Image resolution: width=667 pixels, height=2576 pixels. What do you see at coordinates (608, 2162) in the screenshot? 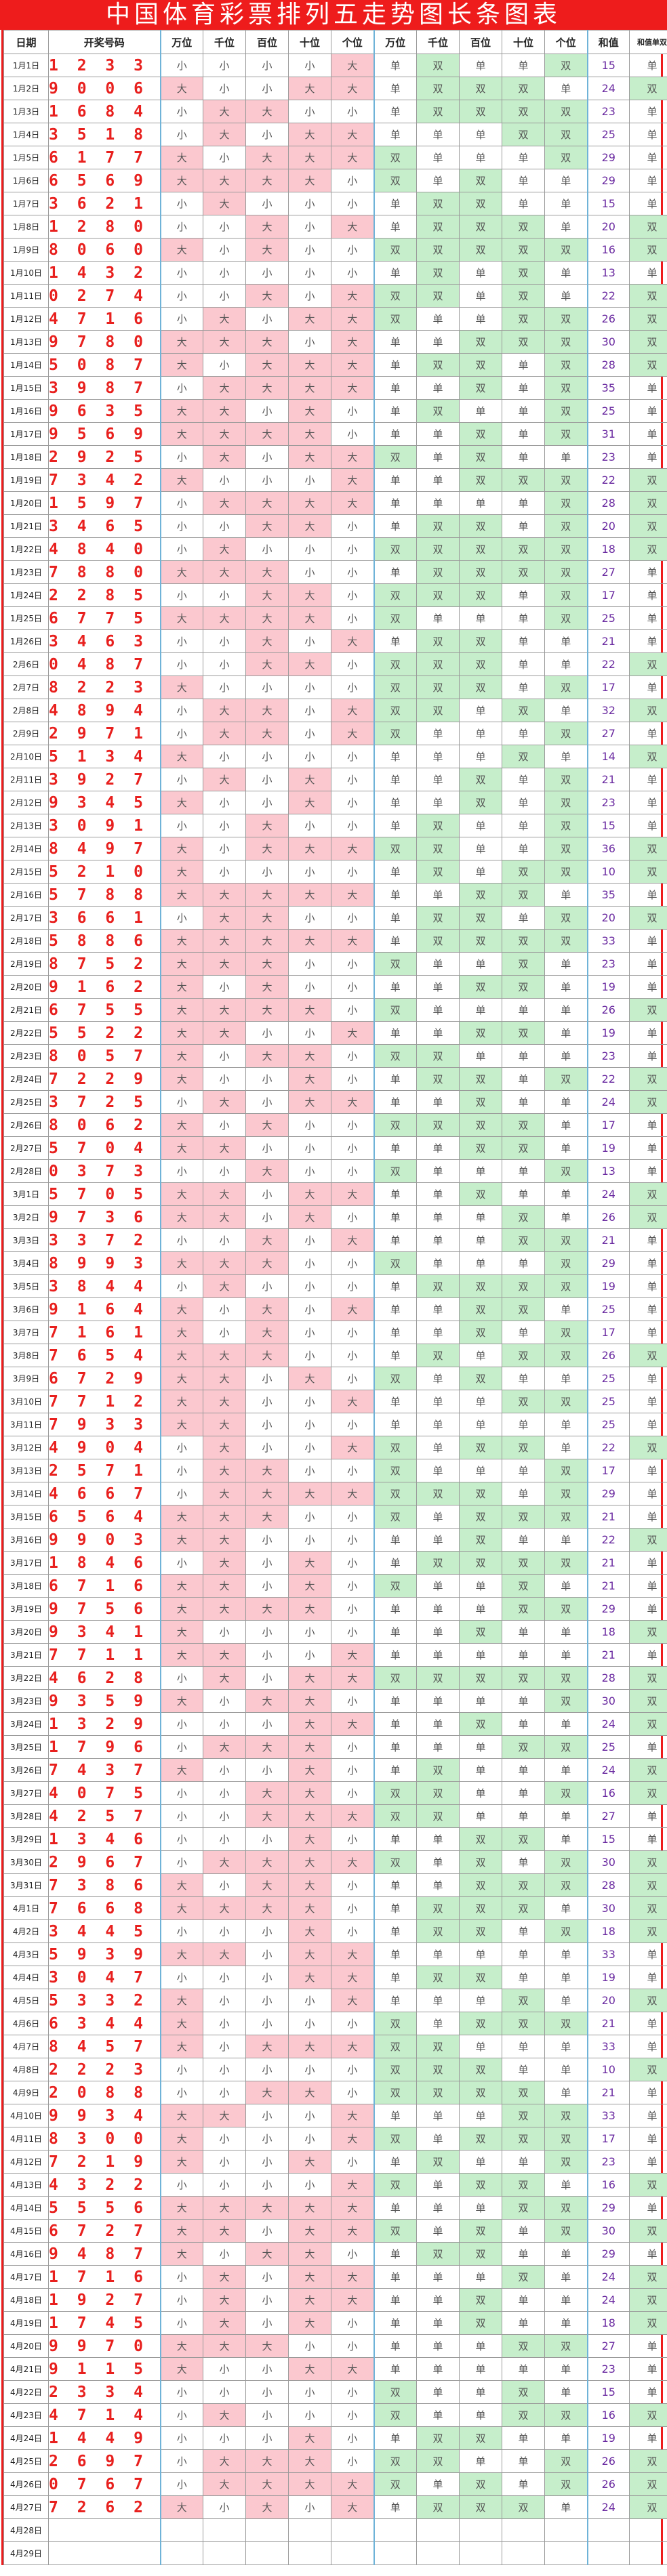
I see `sum-value: 23` at bounding box center [608, 2162].